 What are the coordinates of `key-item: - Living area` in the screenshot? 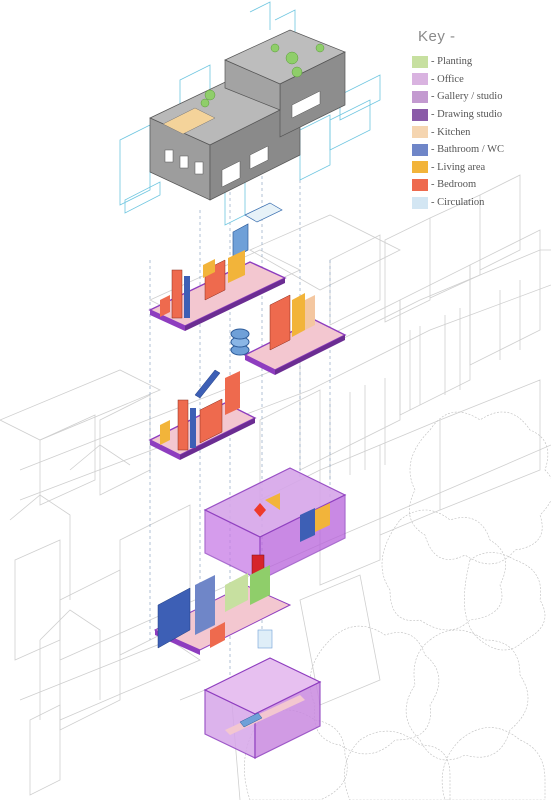 It's located at (479, 168).